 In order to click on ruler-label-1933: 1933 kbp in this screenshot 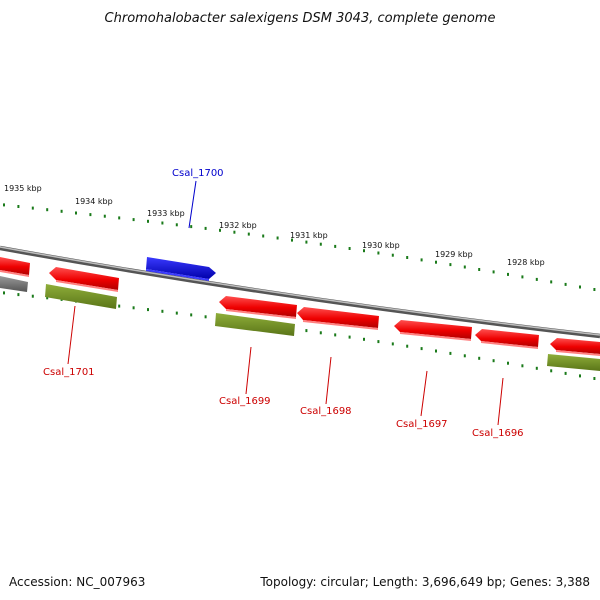, I will do `click(166, 213)`.